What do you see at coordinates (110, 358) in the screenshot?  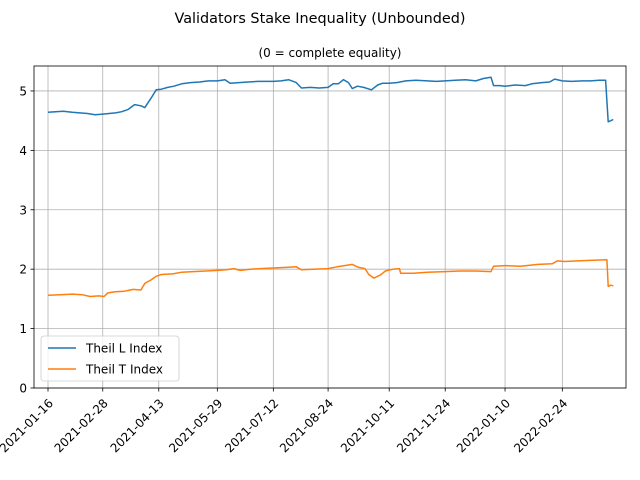 I see `legend: Theil L Index Theil T Index` at bounding box center [110, 358].